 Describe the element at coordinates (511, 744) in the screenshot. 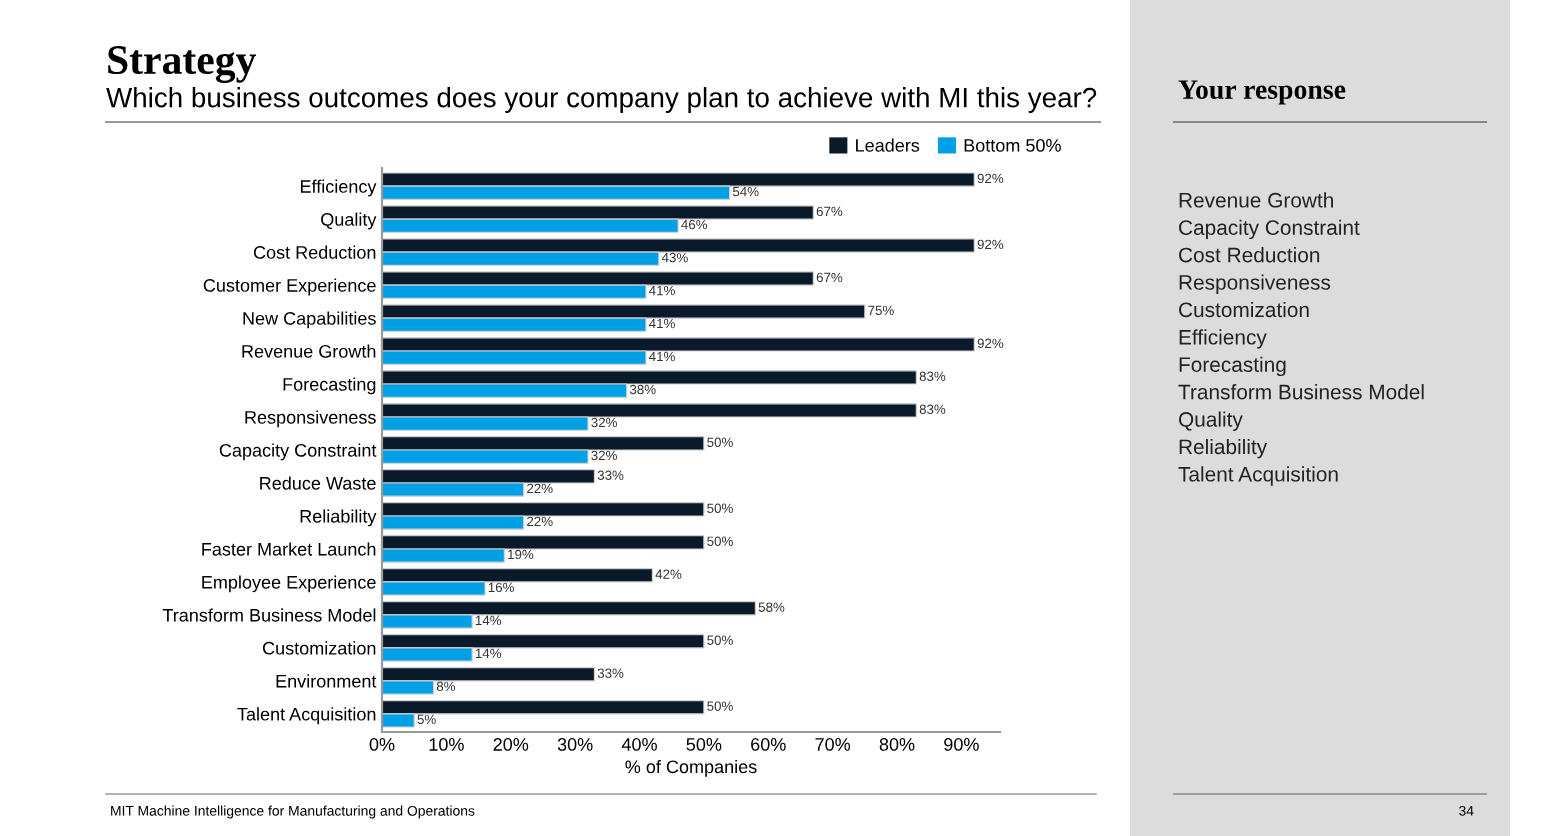

I see `x-tick-label: 20%` at that location.